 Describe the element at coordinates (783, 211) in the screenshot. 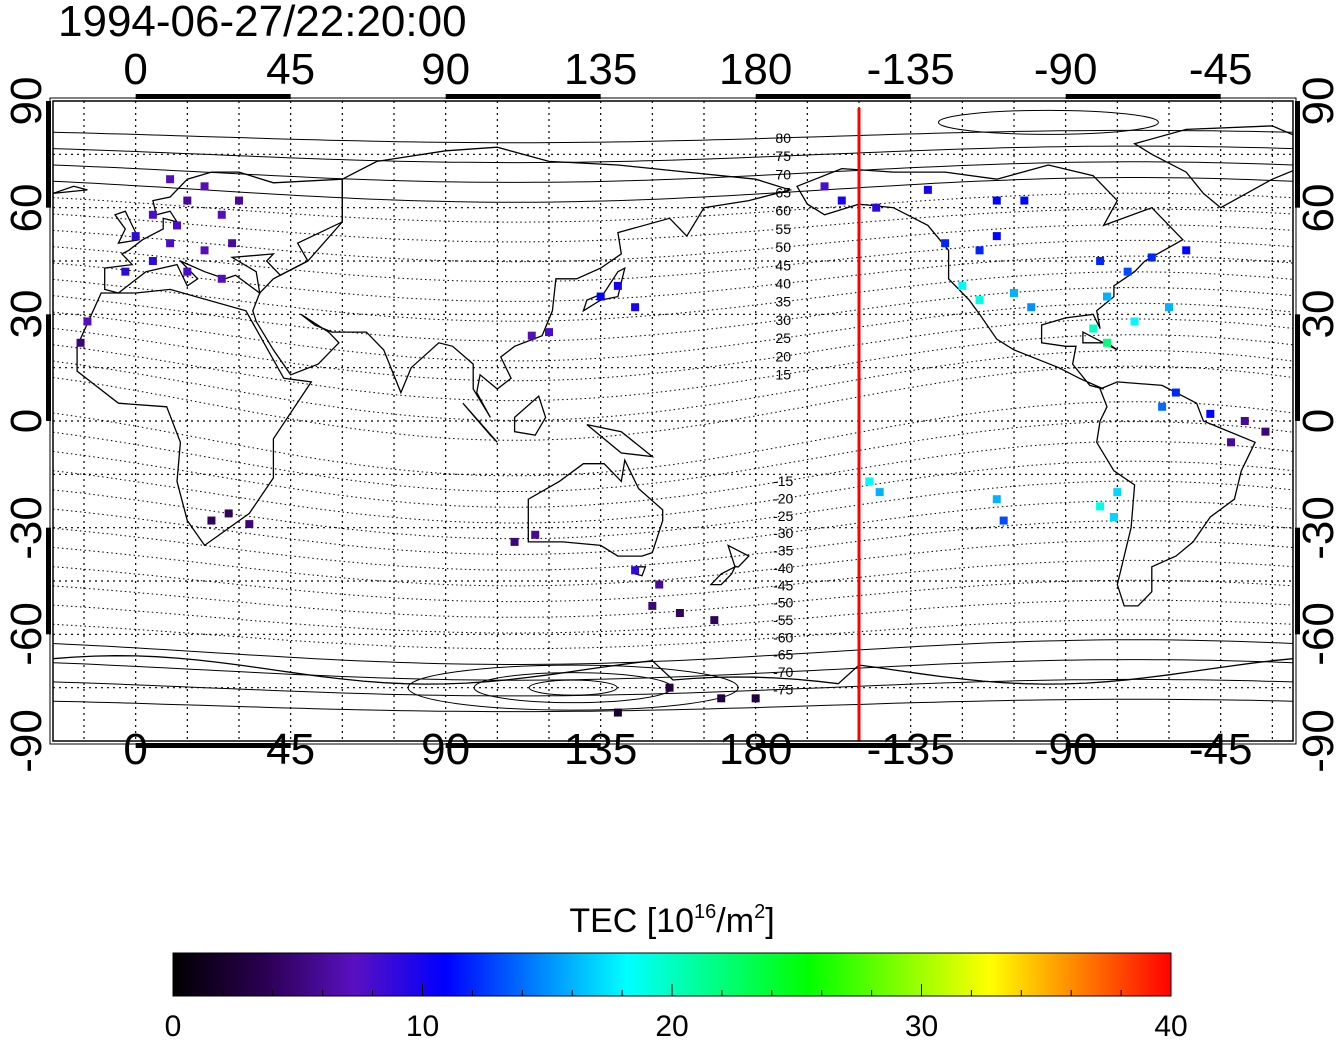

I see `contour-label: 60` at that location.